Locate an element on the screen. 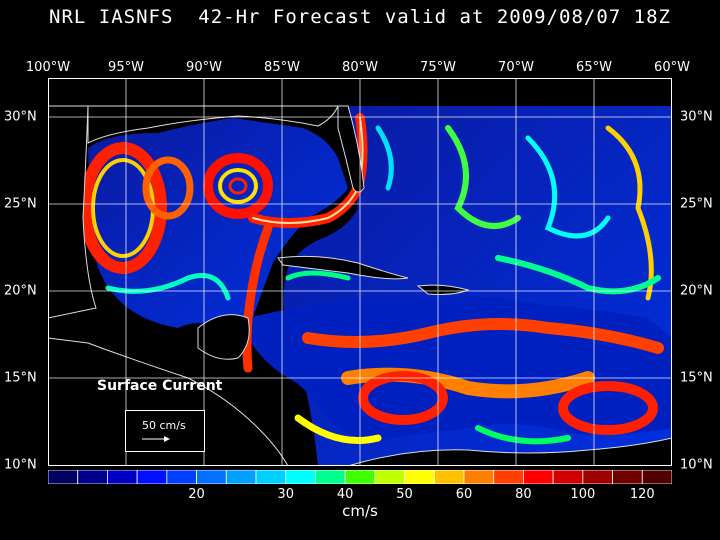 The image size is (720, 540). colorbar-tick-label: 100 is located at coordinates (583, 494).